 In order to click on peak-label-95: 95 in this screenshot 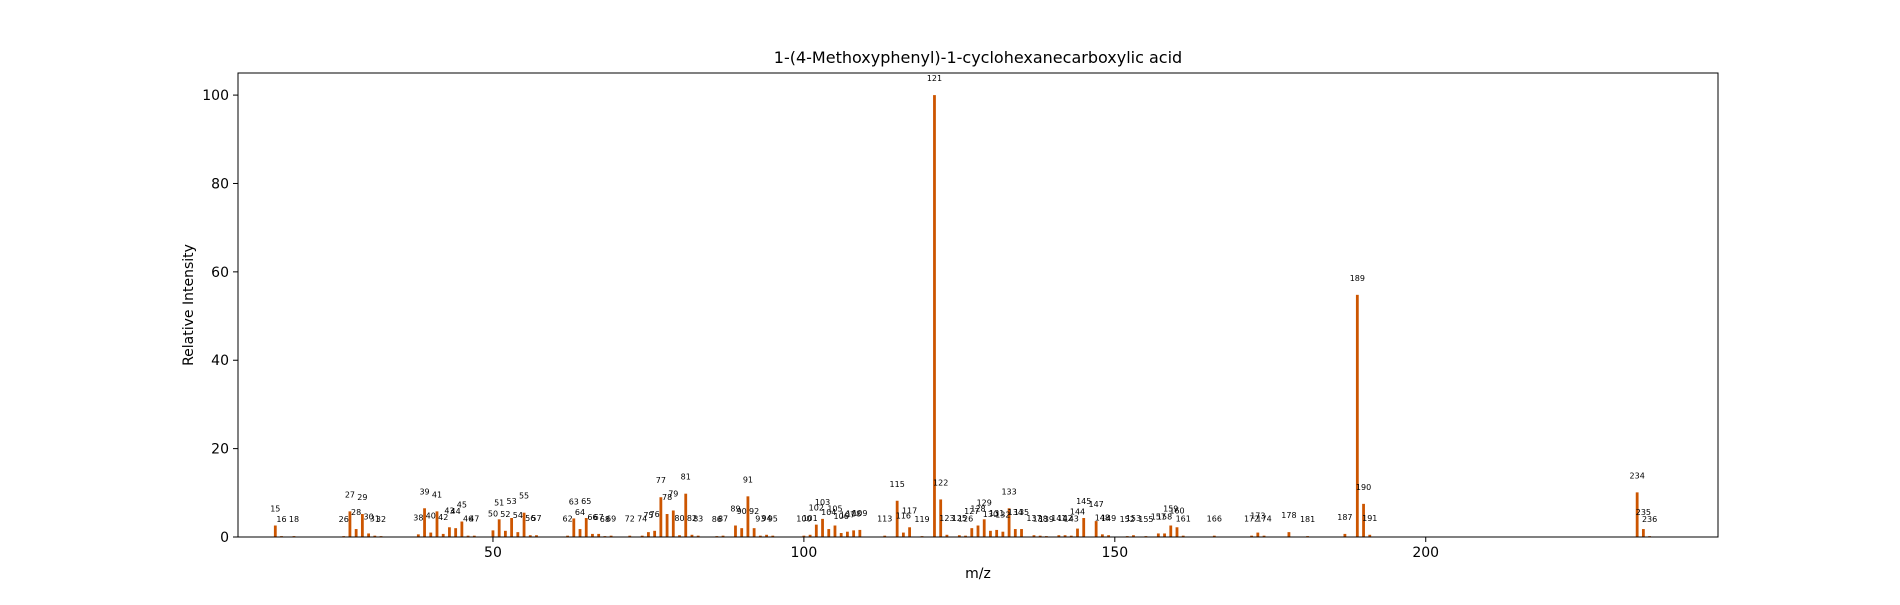, I will do `click(773, 519)`.